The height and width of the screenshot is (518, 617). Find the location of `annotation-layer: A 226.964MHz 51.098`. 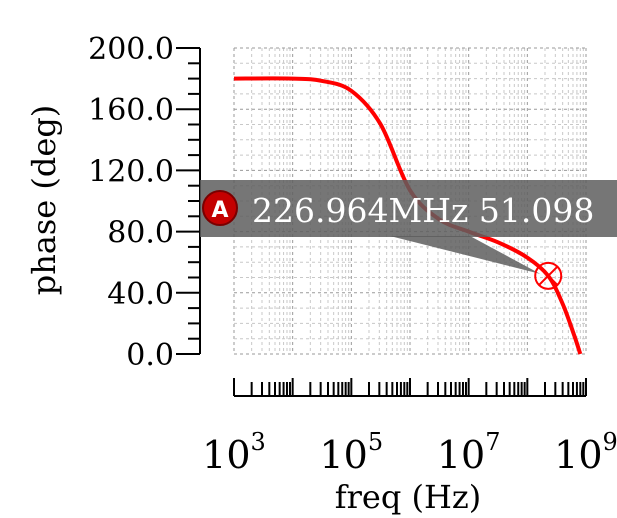

annotation-layer: A 226.964MHz 51.098 is located at coordinates (408, 235).